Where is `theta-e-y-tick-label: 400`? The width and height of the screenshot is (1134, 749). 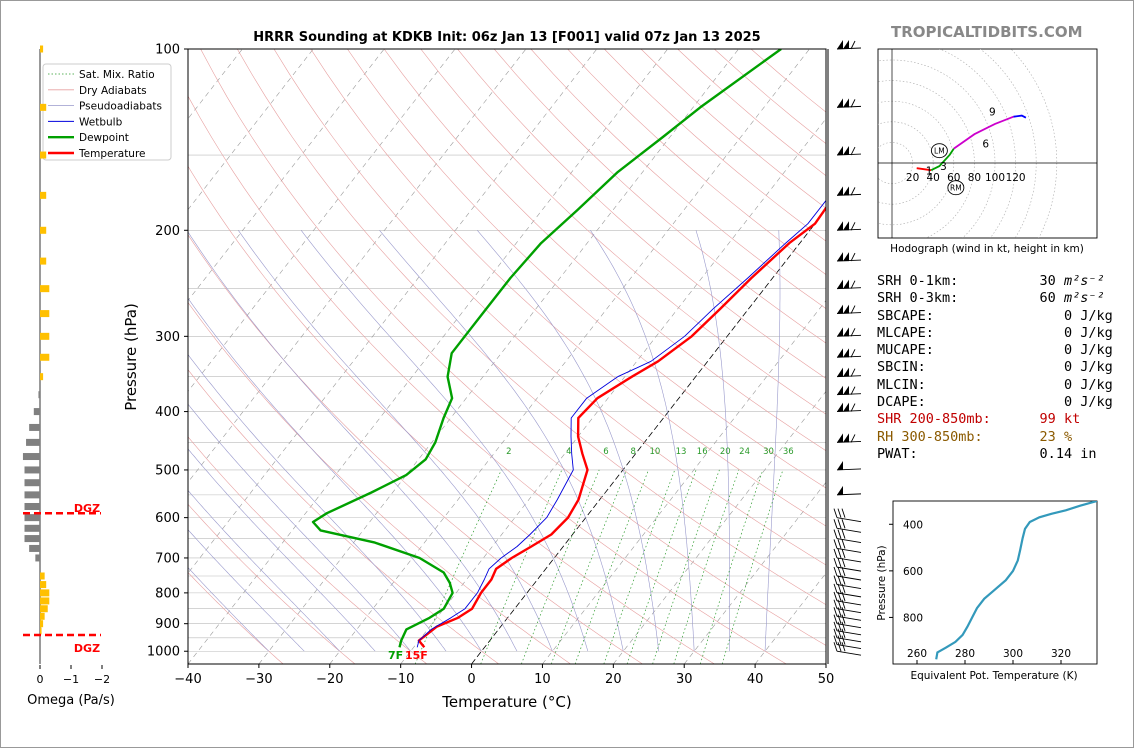 theta-e-y-tick-label: 400 is located at coordinates (913, 525).